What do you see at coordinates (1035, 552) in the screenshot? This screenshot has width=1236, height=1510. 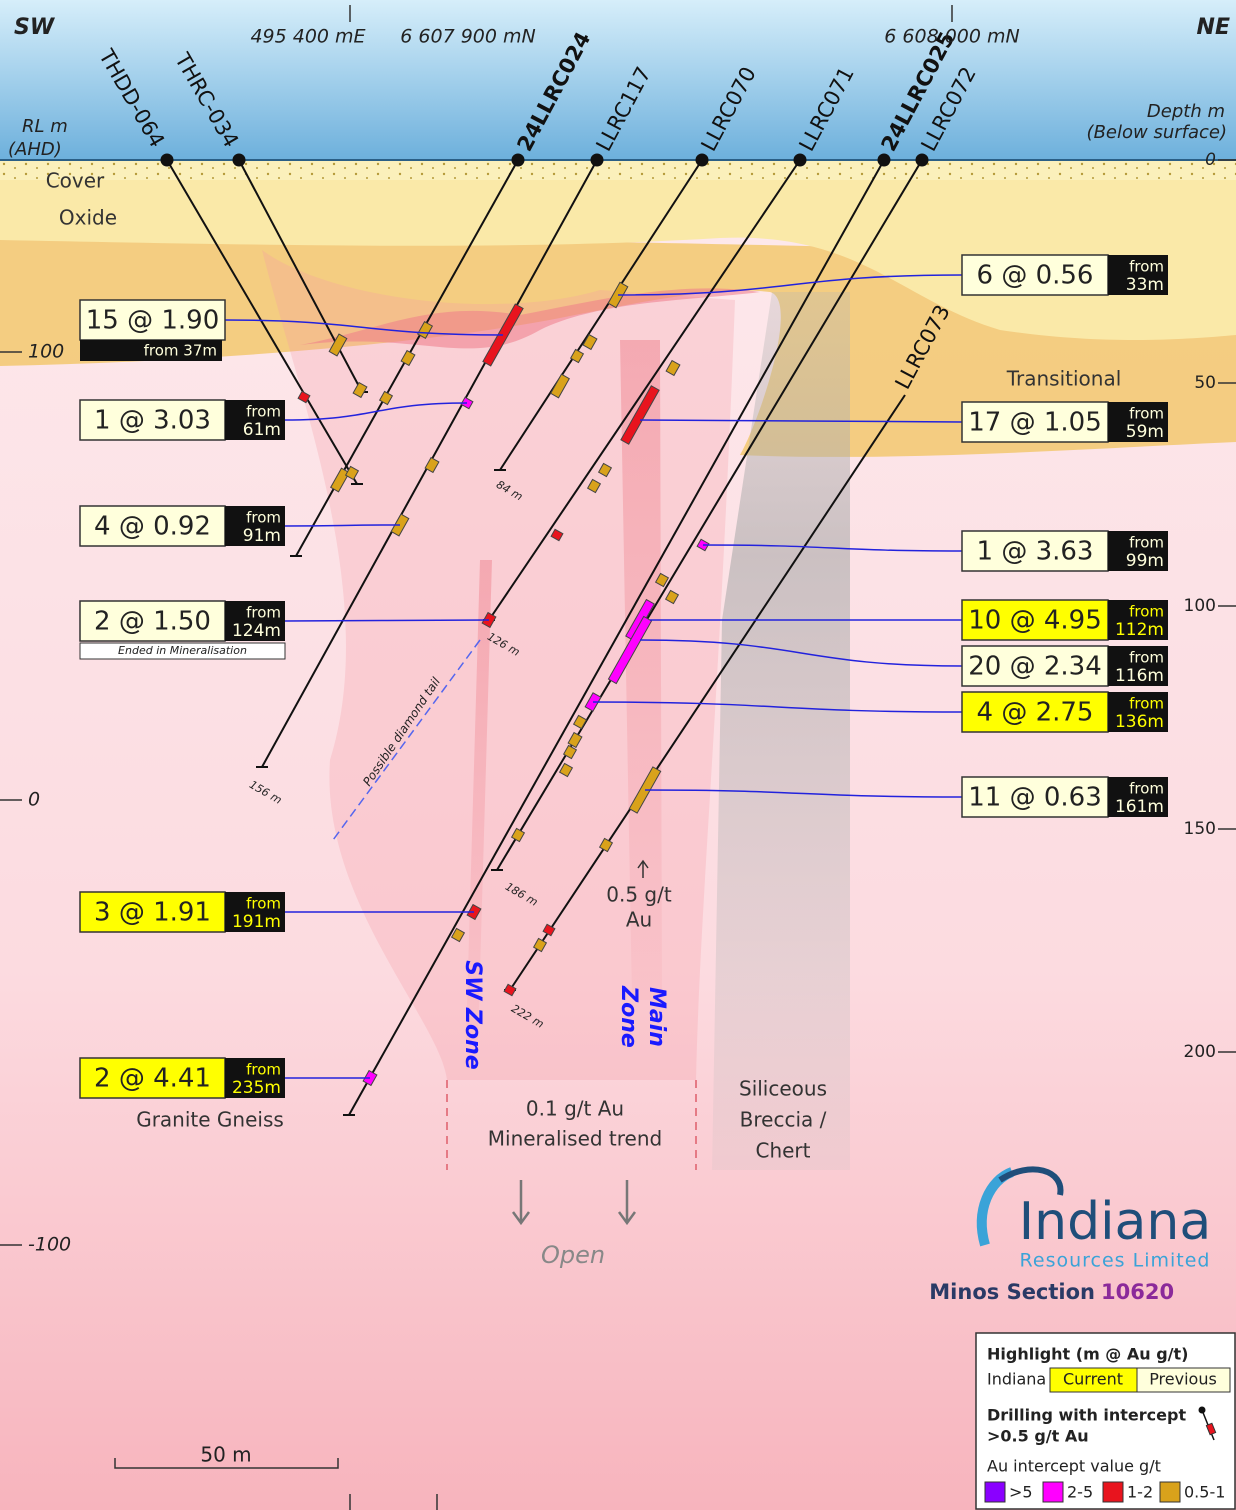 I see `callout-grade: 1 @ 3.63` at bounding box center [1035, 552].